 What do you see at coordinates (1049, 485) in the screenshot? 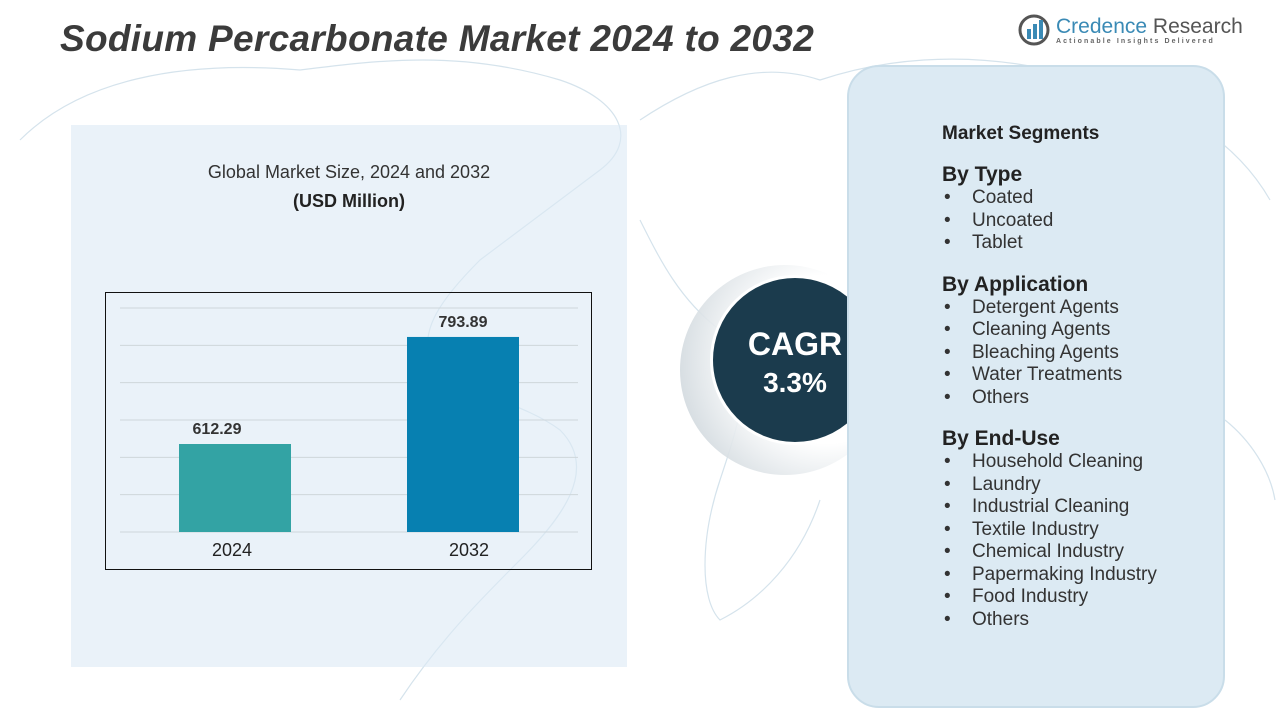
I see `segment-item: • Laundry` at bounding box center [1049, 485].